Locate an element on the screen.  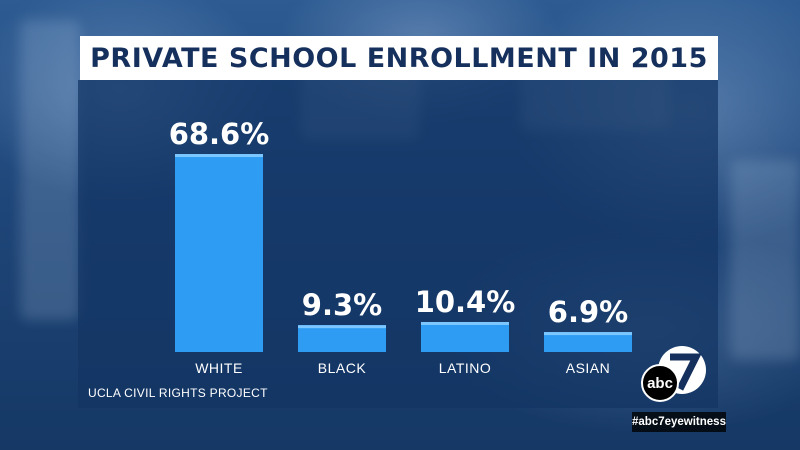
abc-logo-text: abc is located at coordinates (660, 383).